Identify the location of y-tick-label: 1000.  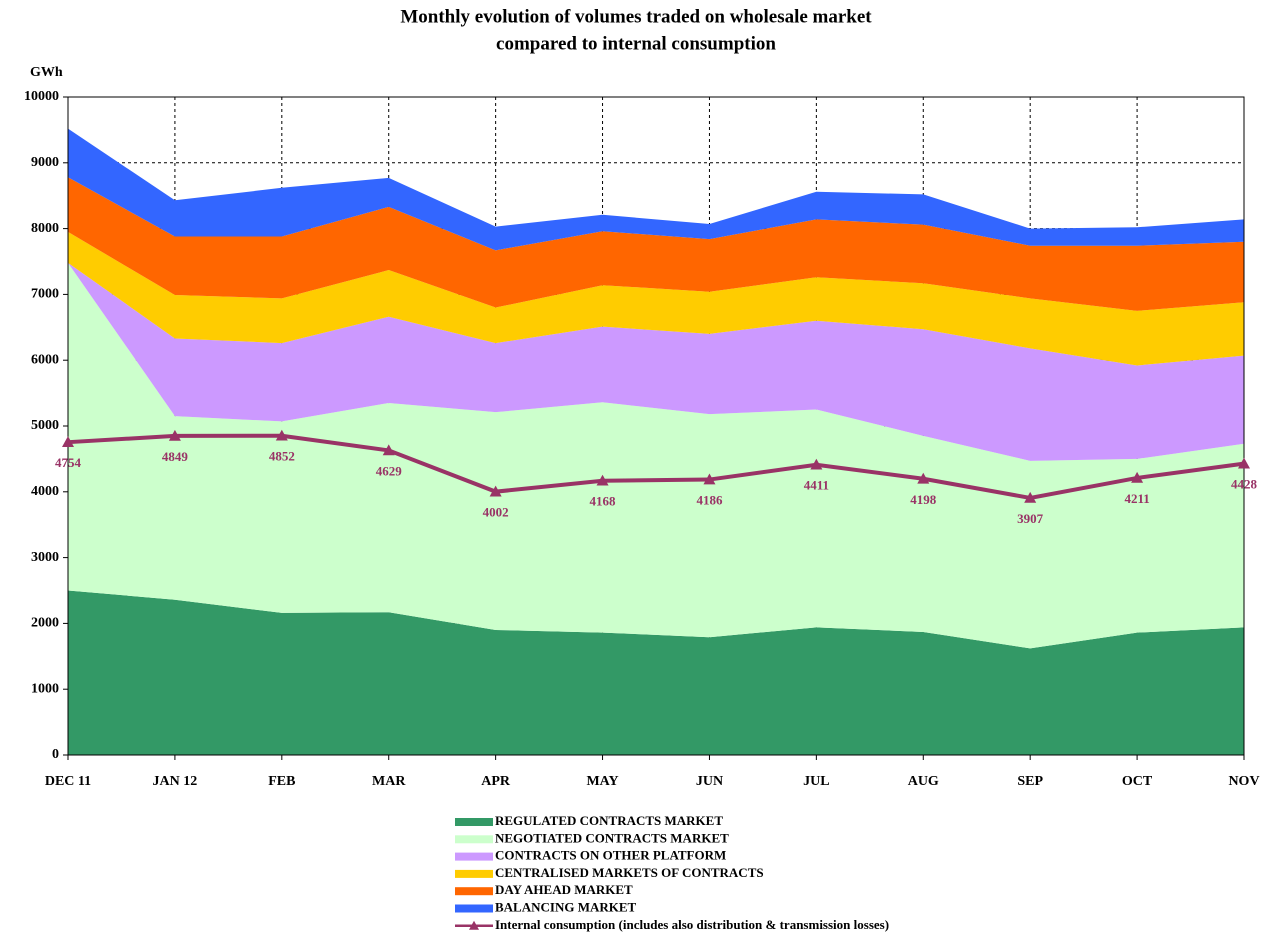
(45, 688).